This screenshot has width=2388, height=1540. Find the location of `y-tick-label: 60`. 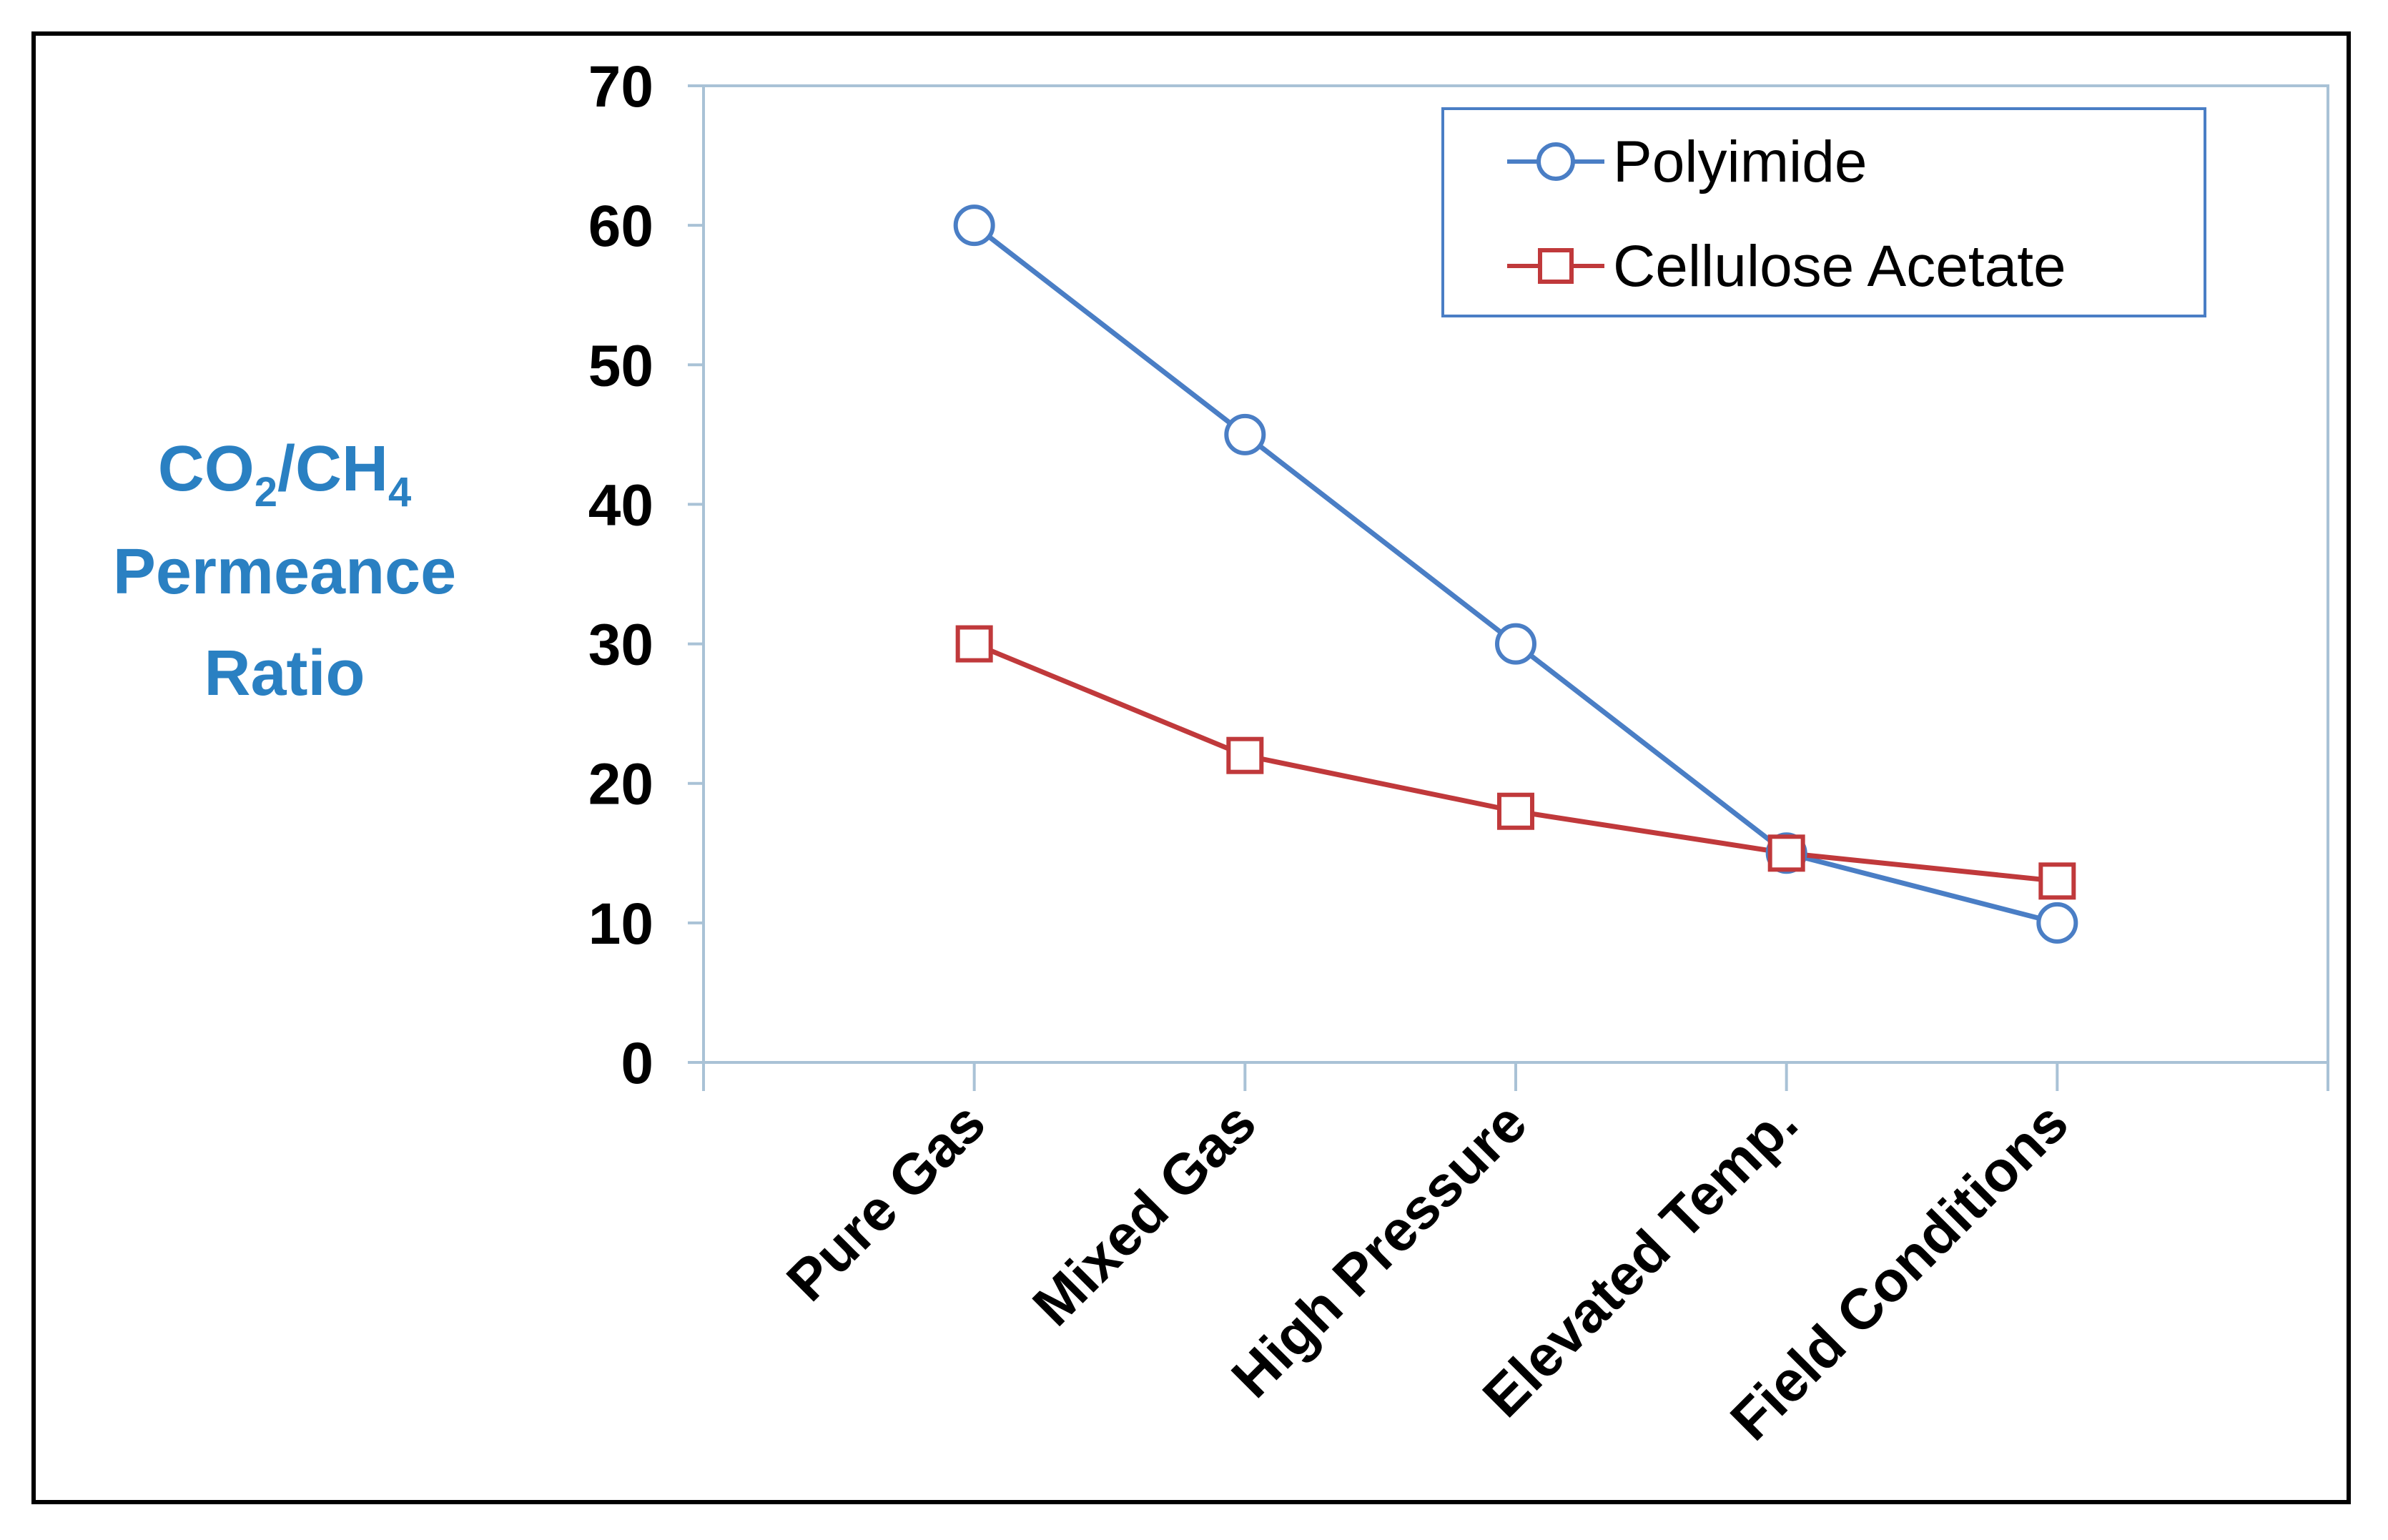

y-tick-label: 60 is located at coordinates (620, 227).